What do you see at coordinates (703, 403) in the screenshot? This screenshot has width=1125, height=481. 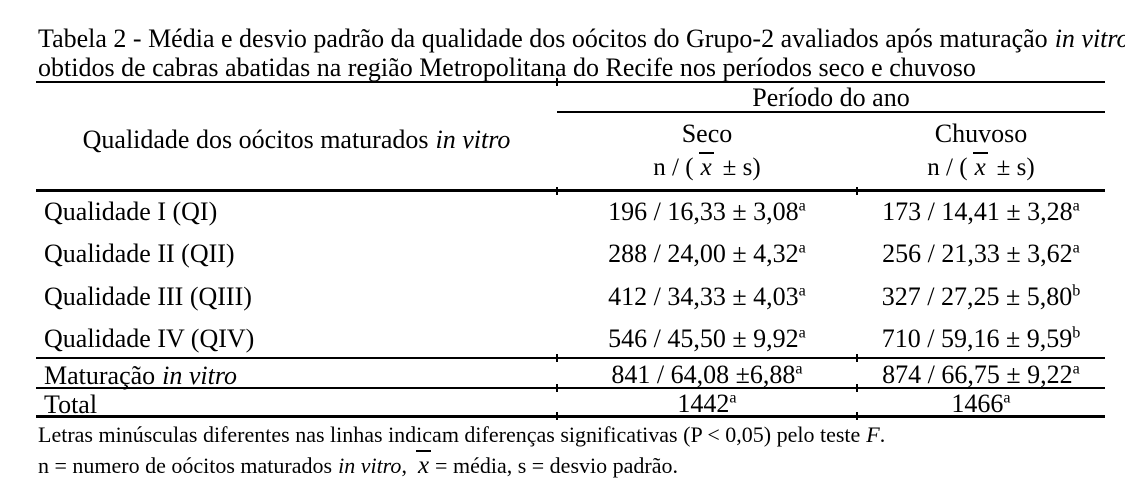 I see `cell-value: 1442` at bounding box center [703, 403].